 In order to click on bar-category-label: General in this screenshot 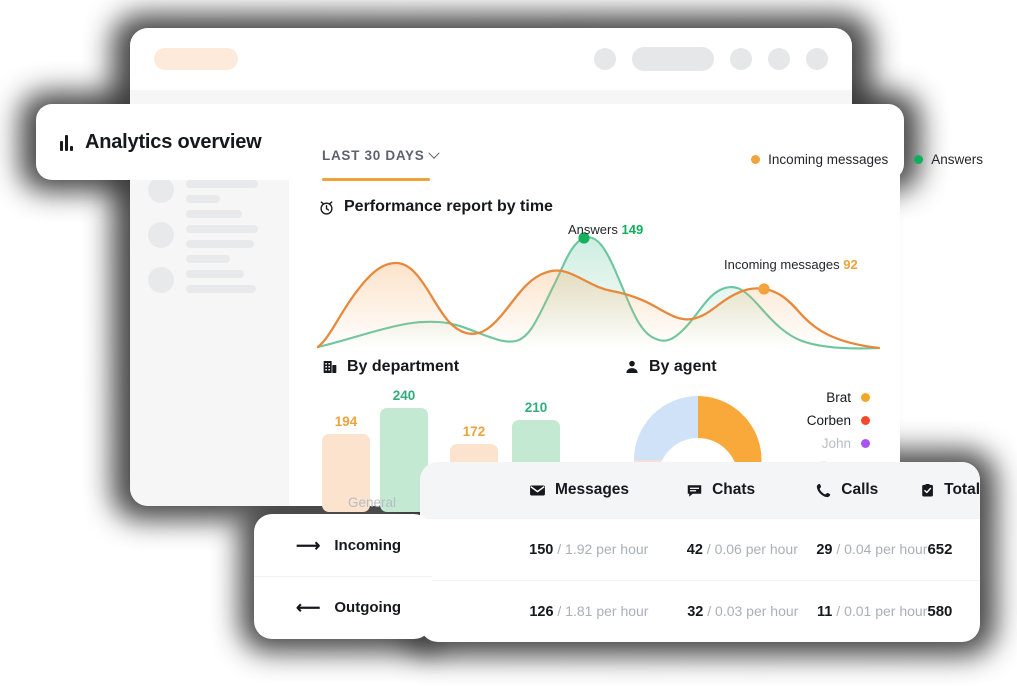, I will do `click(372, 502)`.